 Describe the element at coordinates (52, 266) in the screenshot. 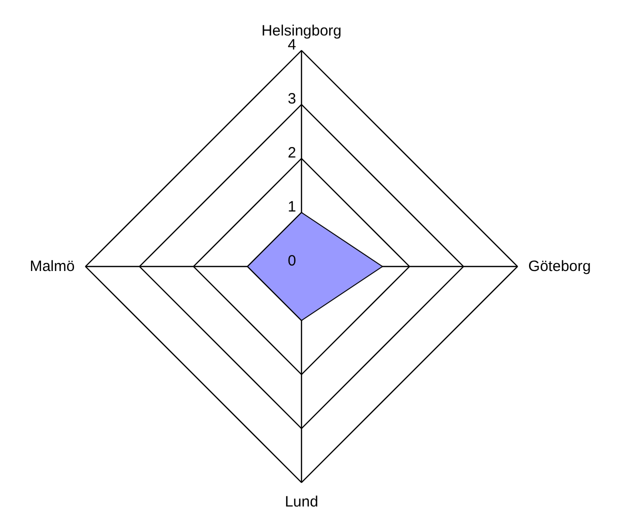

I see `spoke-label: Malmö` at that location.